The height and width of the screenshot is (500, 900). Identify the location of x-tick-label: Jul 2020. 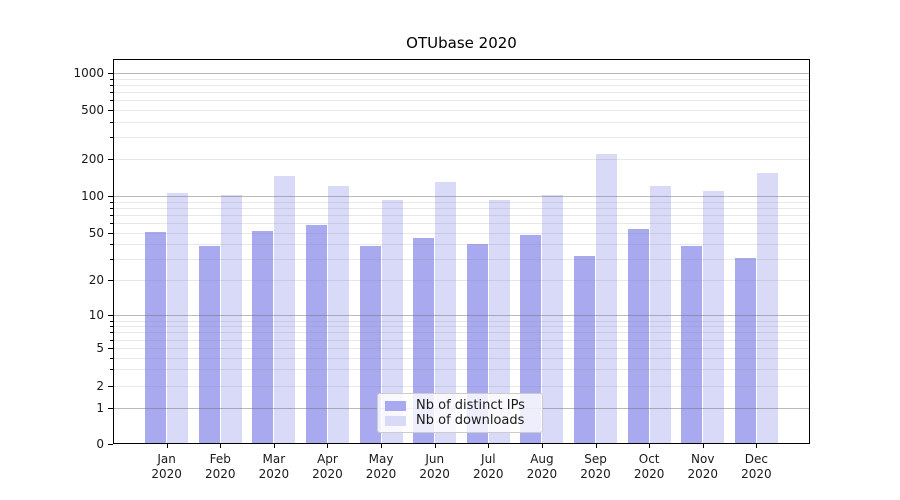
(488, 467).